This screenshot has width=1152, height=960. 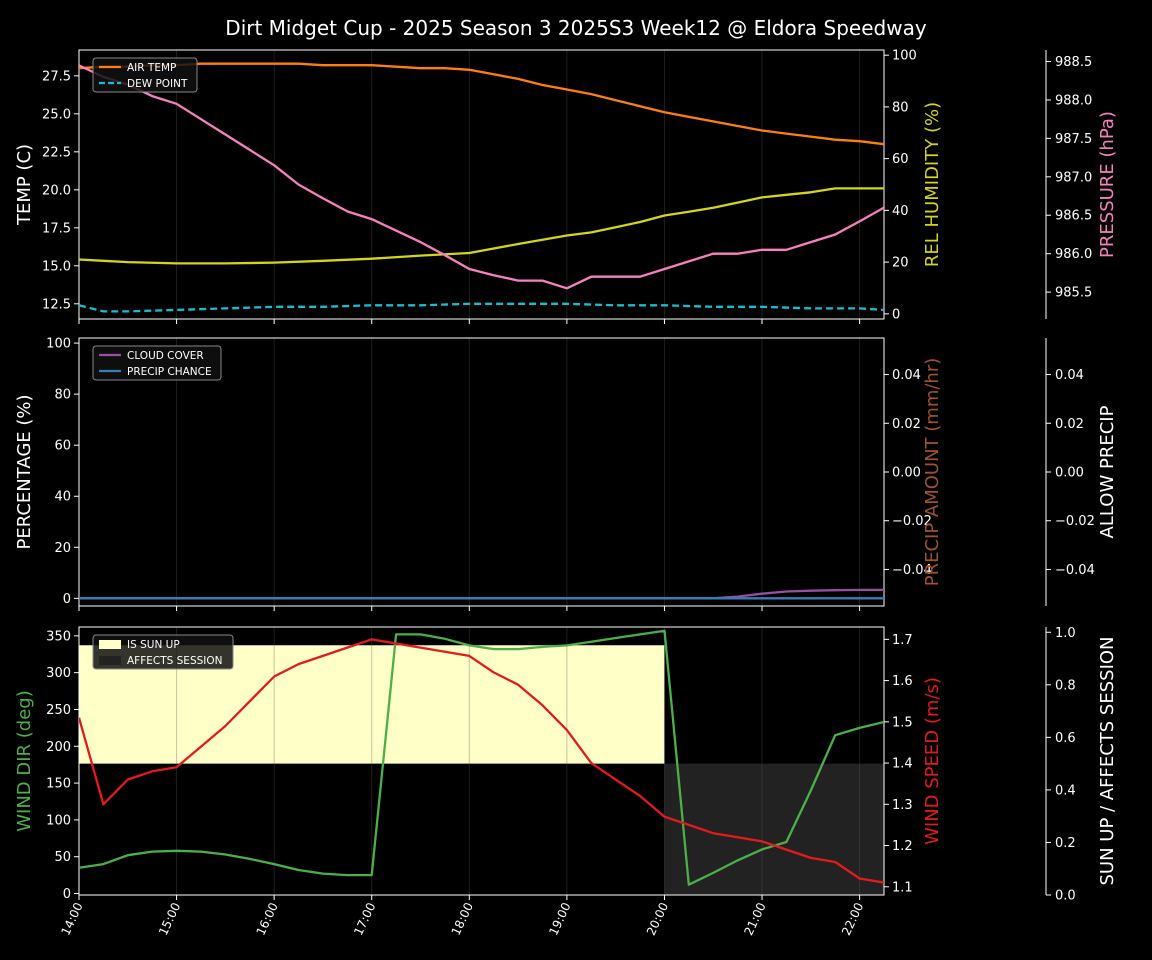 What do you see at coordinates (56, 152) in the screenshot?
I see `left-tick-label: 22.5` at bounding box center [56, 152].